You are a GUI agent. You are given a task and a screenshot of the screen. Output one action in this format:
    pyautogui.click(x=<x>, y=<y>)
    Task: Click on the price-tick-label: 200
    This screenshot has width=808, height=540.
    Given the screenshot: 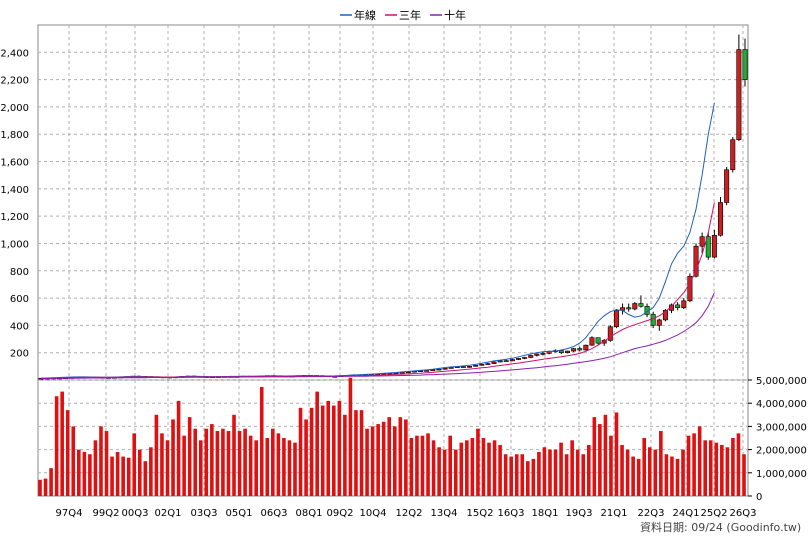 What is the action you would take?
    pyautogui.click(x=19, y=354)
    